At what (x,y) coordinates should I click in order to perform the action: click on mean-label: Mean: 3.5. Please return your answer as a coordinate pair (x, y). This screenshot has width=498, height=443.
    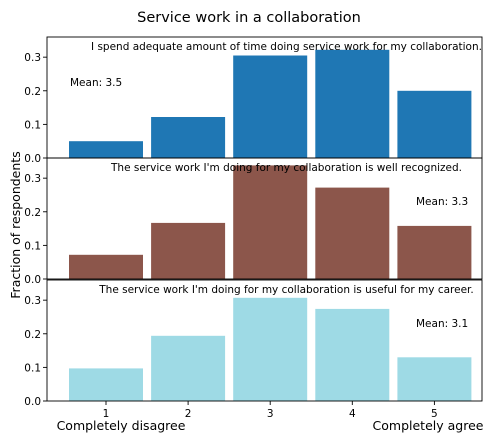
    Looking at the image, I should click on (96, 83).